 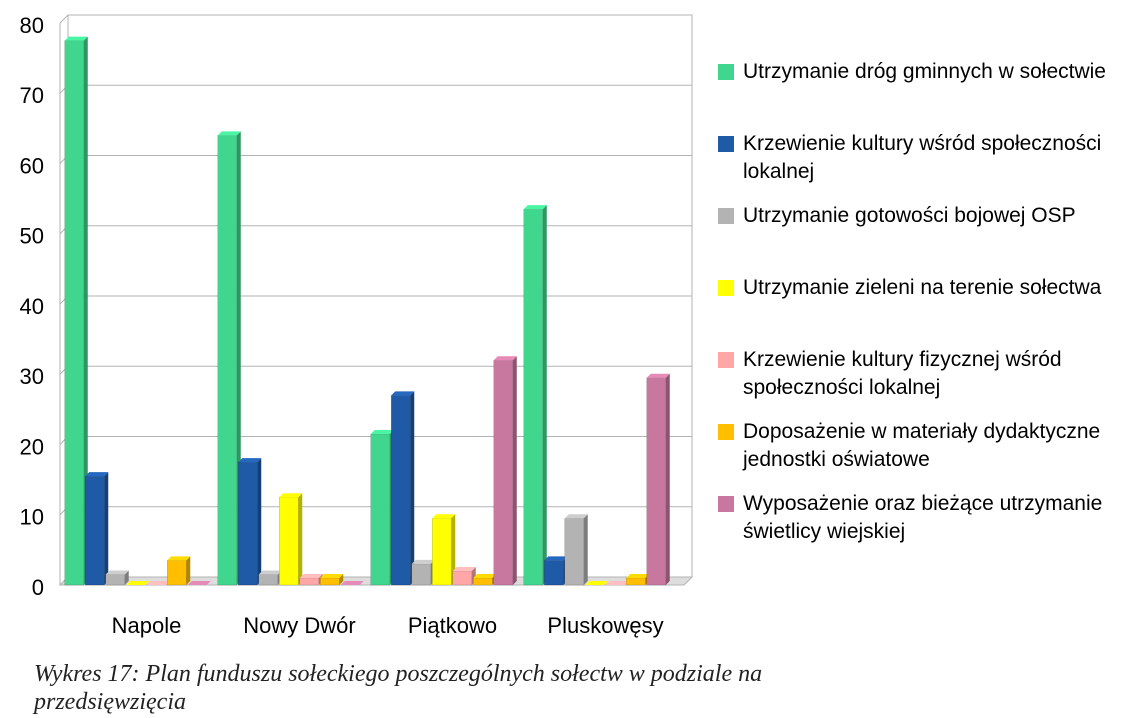 I want to click on x-tick-label: Pluskowęsy, so click(x=605, y=625).